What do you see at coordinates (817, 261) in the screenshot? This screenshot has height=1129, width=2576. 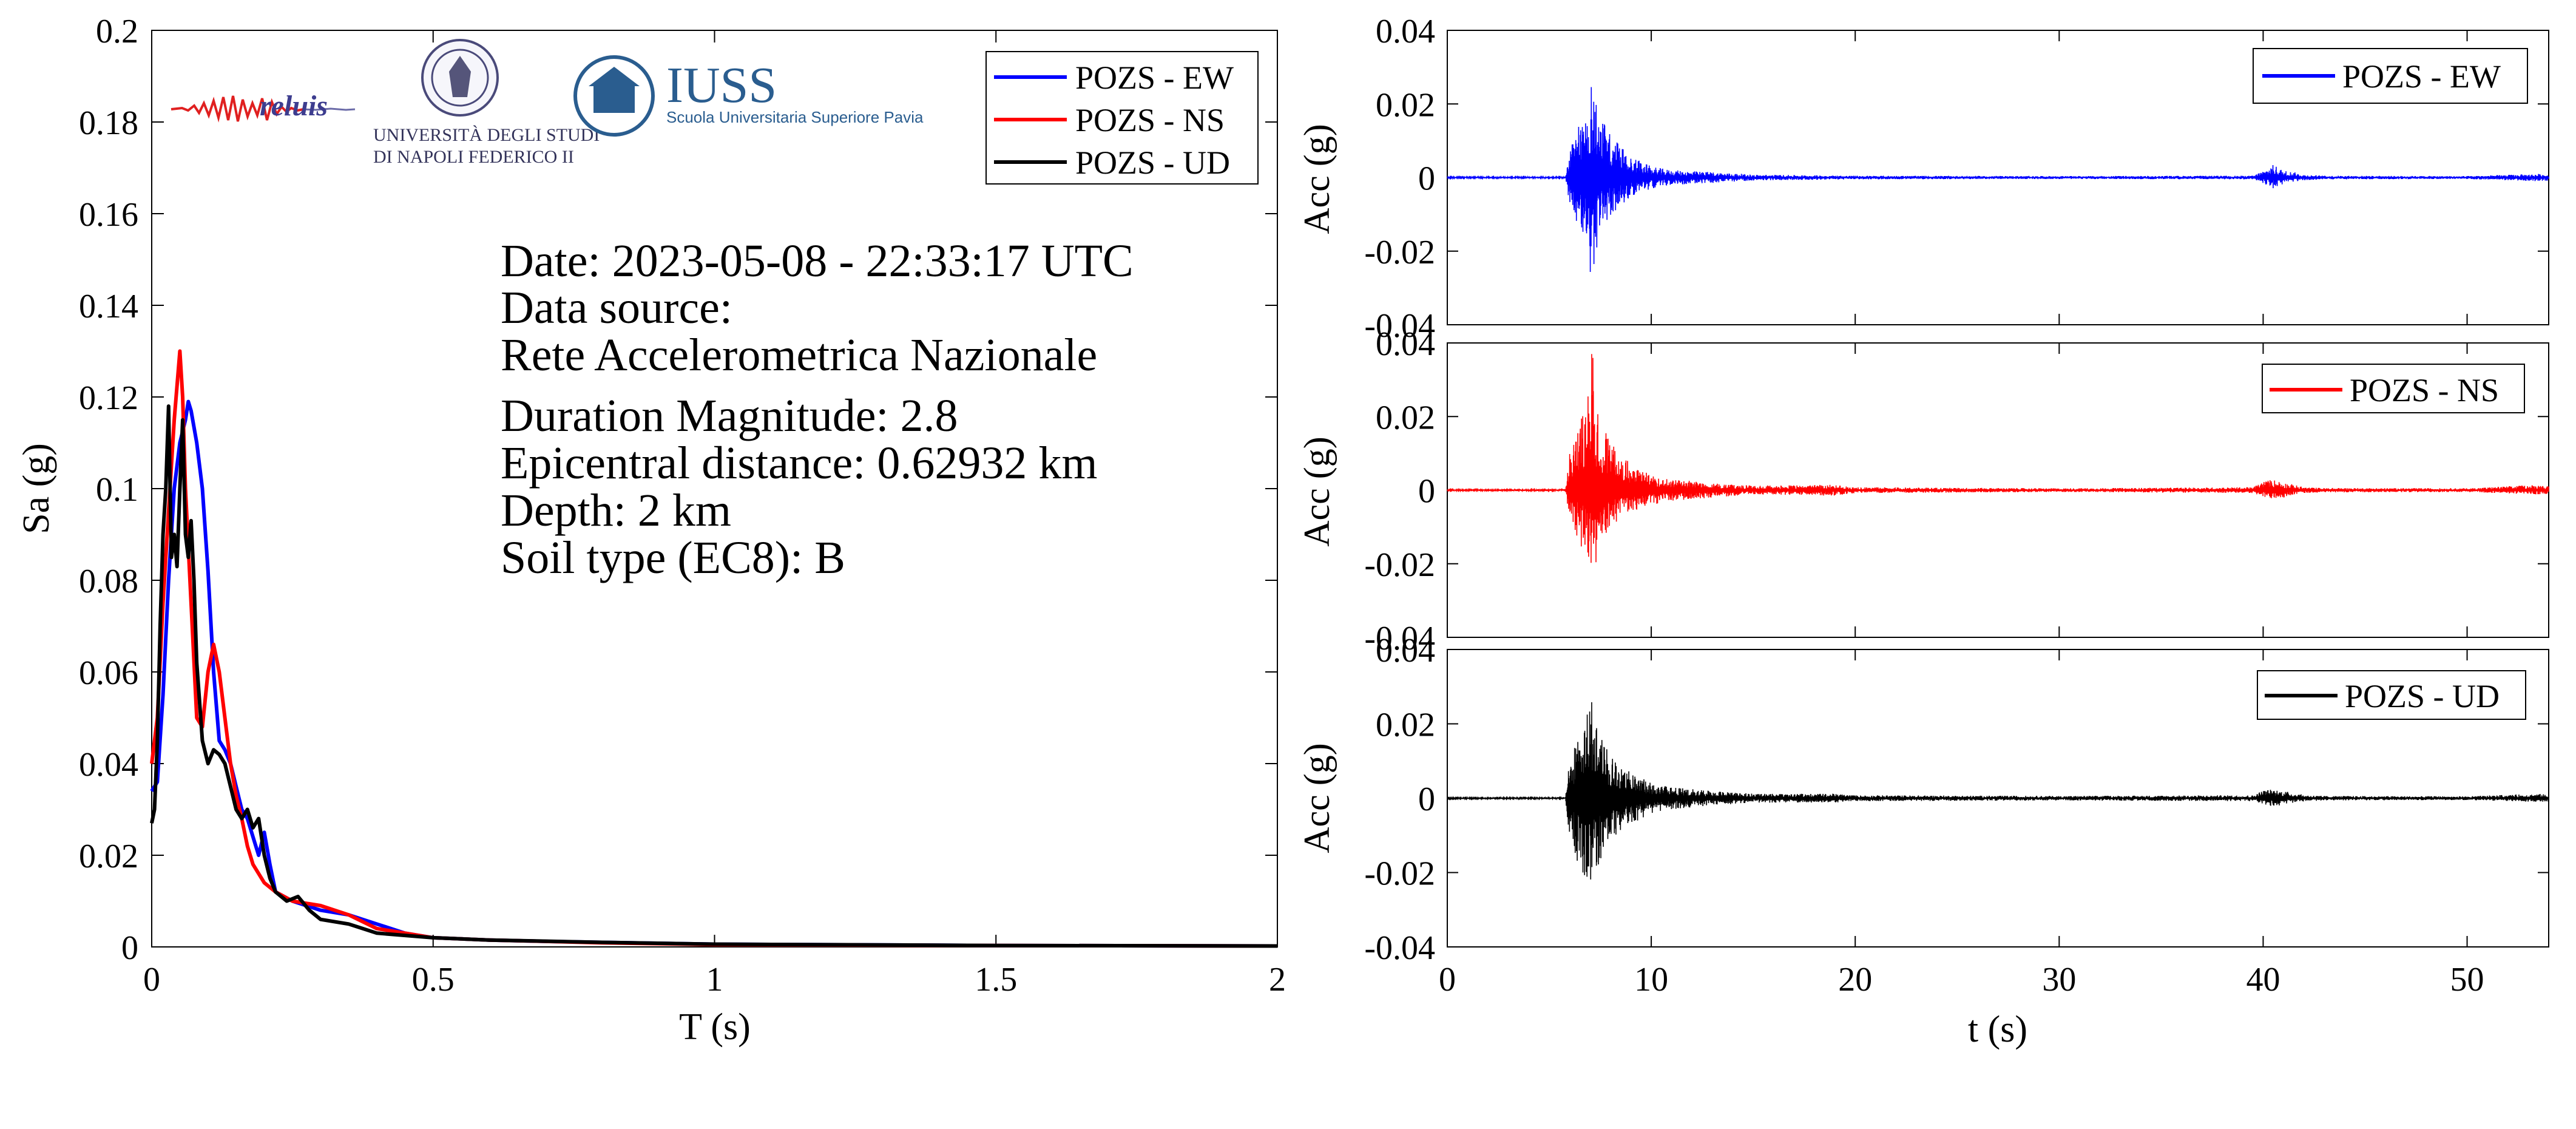 I see `event-date: Date: 2023-05-08 - 22:33:17 UTC` at bounding box center [817, 261].